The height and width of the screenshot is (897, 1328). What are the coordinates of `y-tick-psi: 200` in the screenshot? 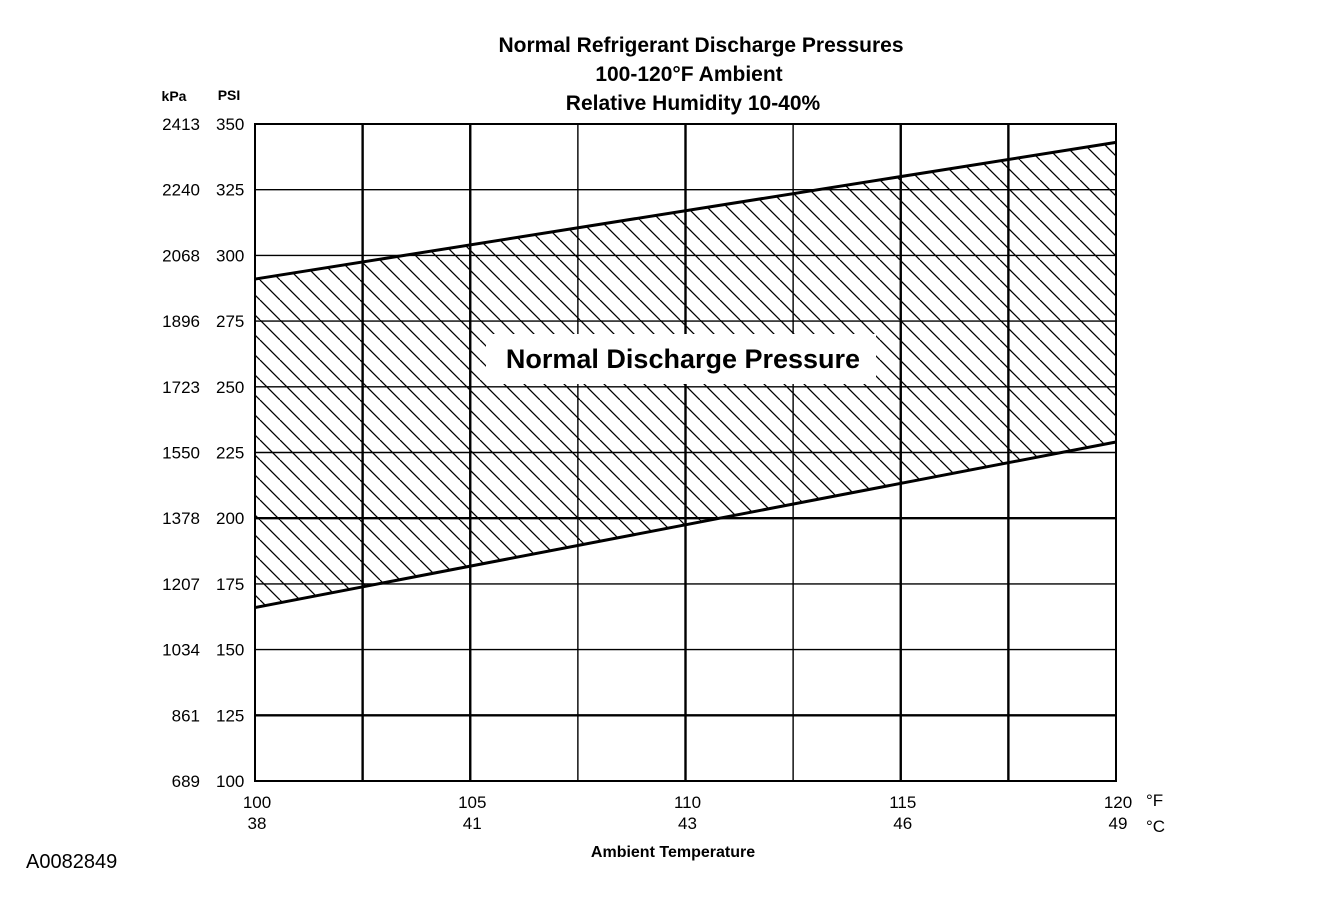 It's located at (230, 518).